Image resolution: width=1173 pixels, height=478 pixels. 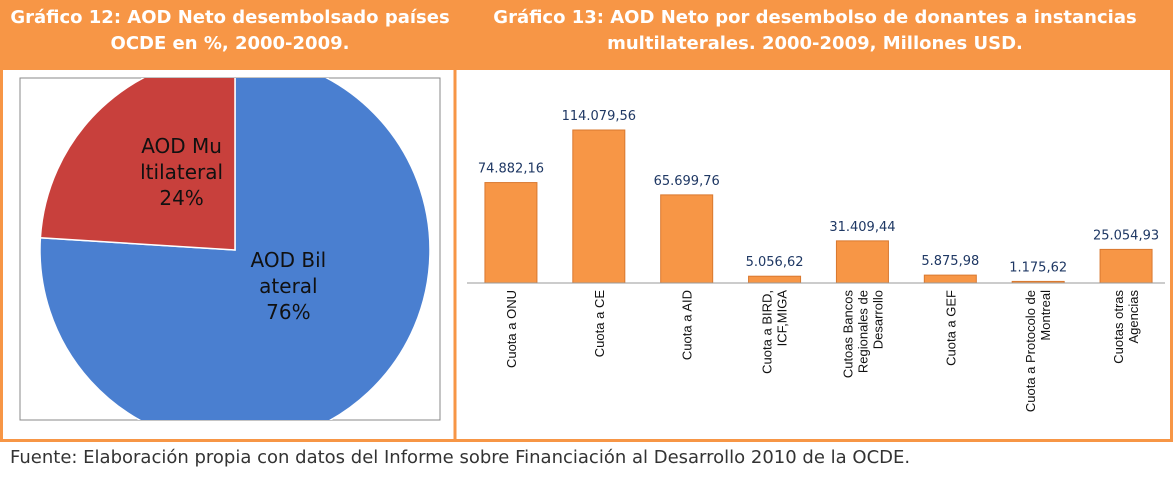 I want to click on x-tick-label: Cuotas otras Agencias, so click(x=1126, y=327).